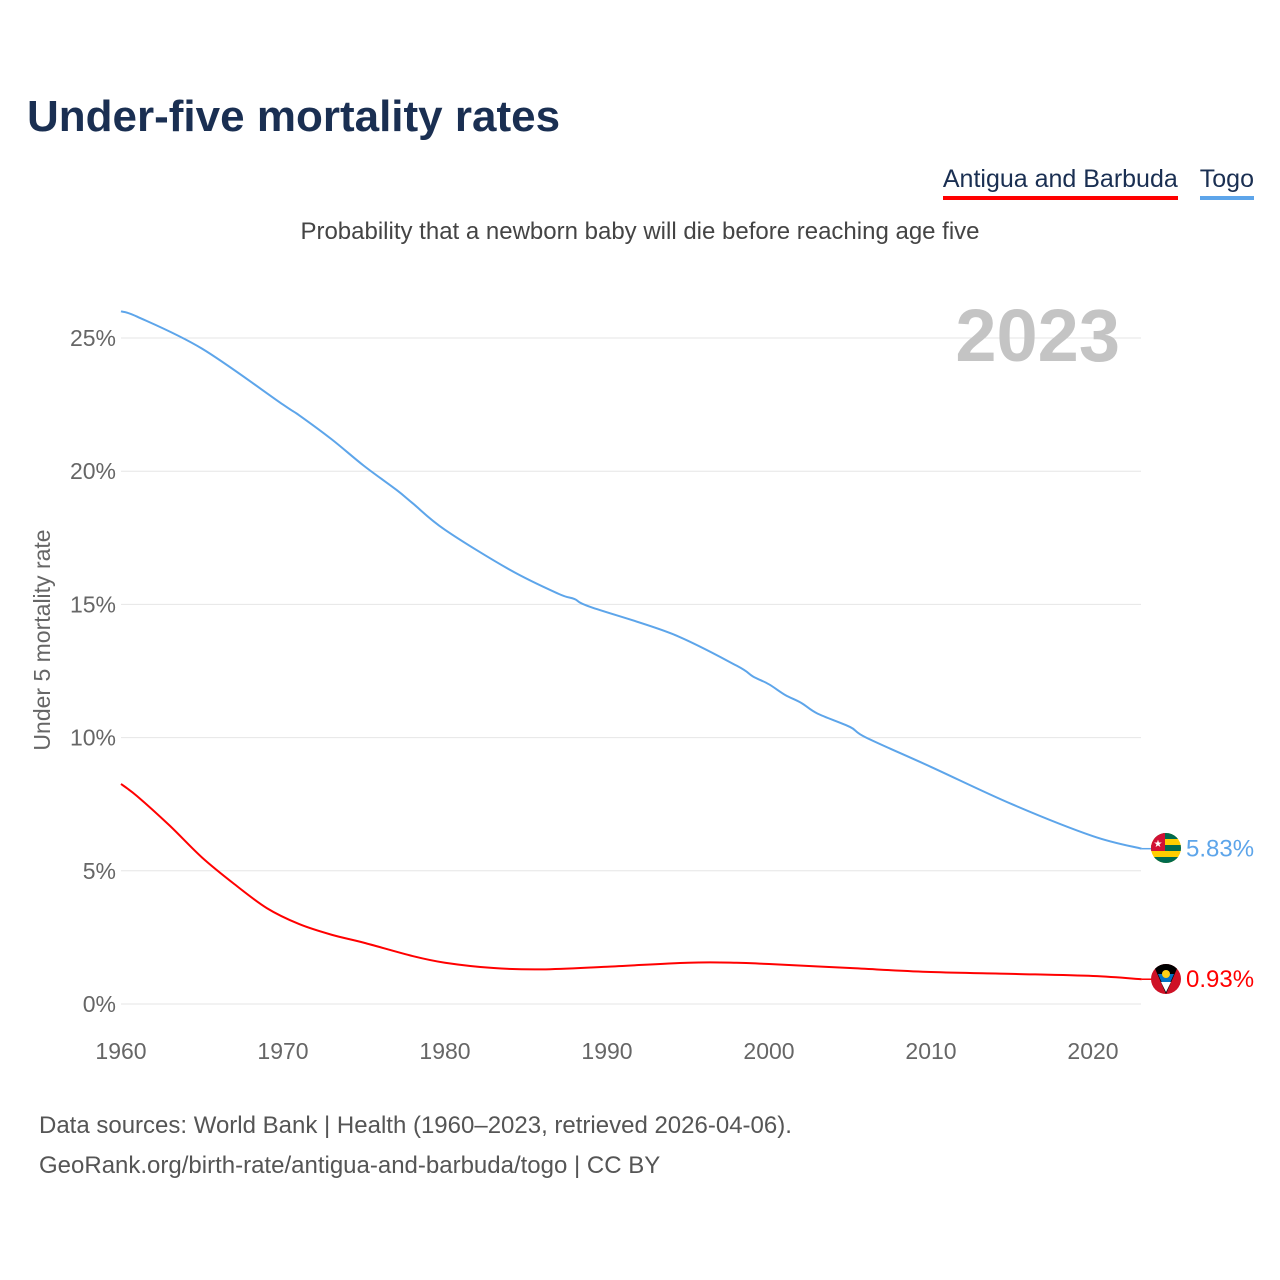 The image size is (1280, 1280). What do you see at coordinates (99, 1004) in the screenshot?
I see `y-tick-label: 0%` at bounding box center [99, 1004].